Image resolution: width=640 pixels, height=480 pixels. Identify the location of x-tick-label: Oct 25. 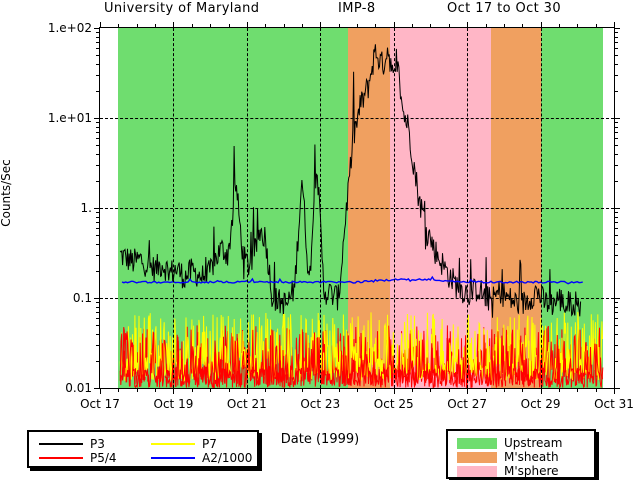
(393, 404).